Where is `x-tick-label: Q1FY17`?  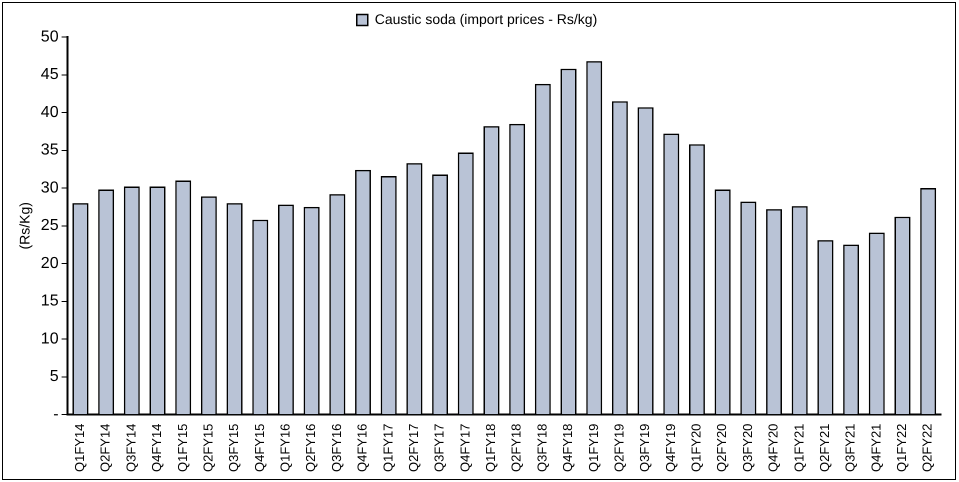
x-tick-label: Q1FY17 is located at coordinates (388, 448).